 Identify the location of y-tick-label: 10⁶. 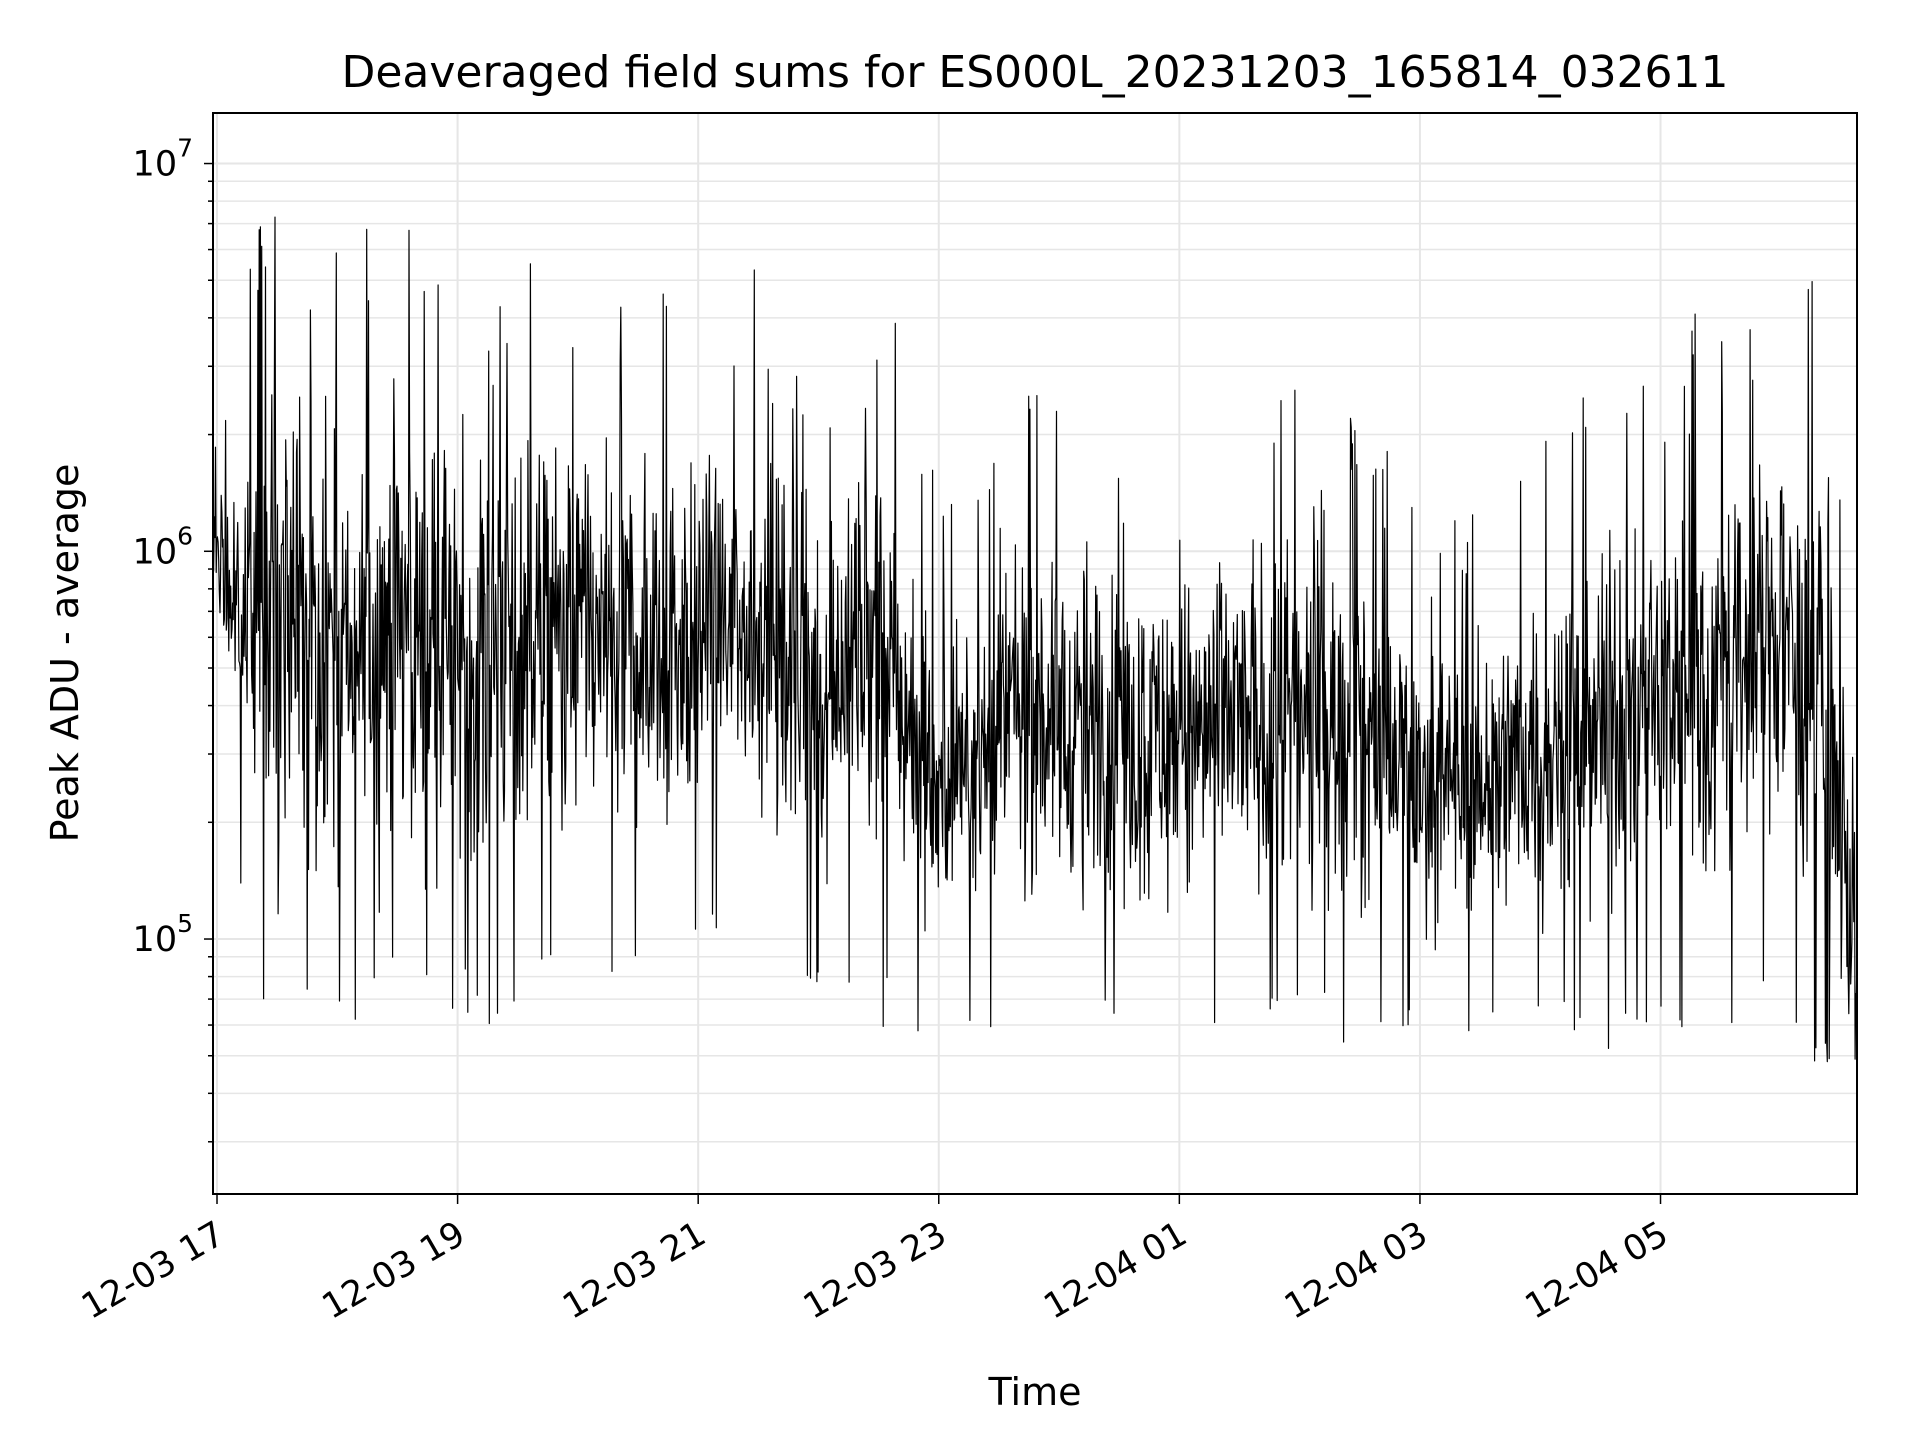
(163, 546).